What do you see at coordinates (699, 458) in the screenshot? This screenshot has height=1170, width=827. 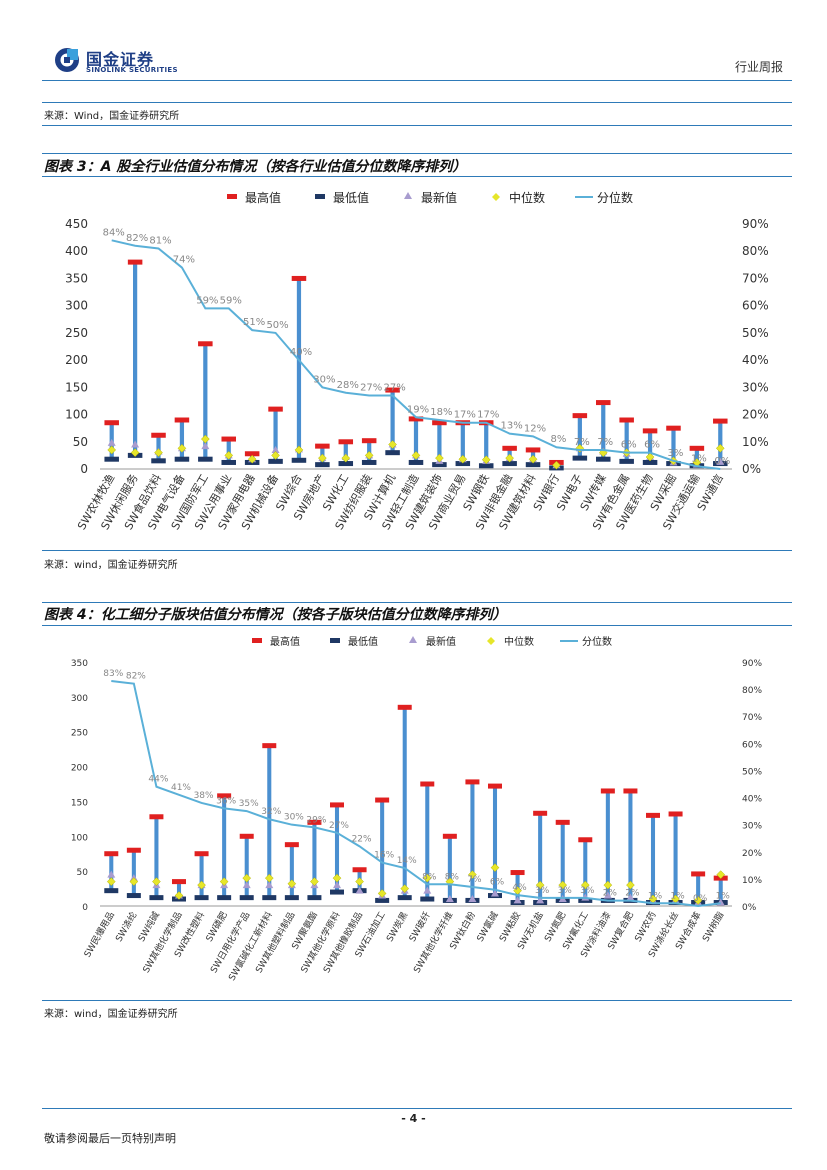 I see `percentile-label: 1%` at bounding box center [699, 458].